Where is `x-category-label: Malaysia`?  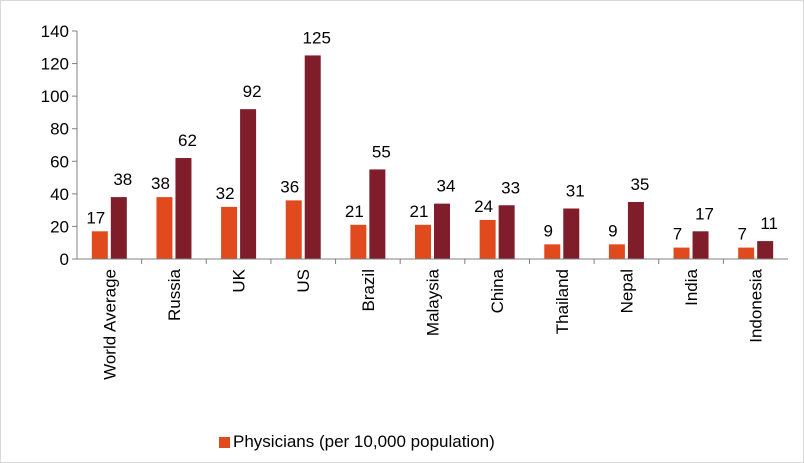
x-category-label: Malaysia is located at coordinates (433, 302).